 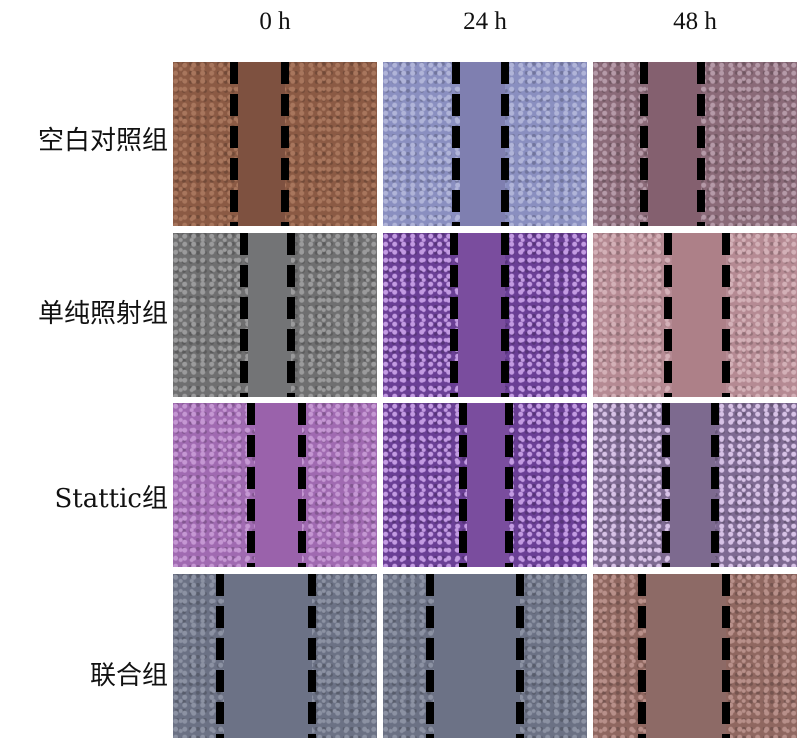 What do you see at coordinates (102, 141) in the screenshot?
I see `row-label-0: 空白对照组` at bounding box center [102, 141].